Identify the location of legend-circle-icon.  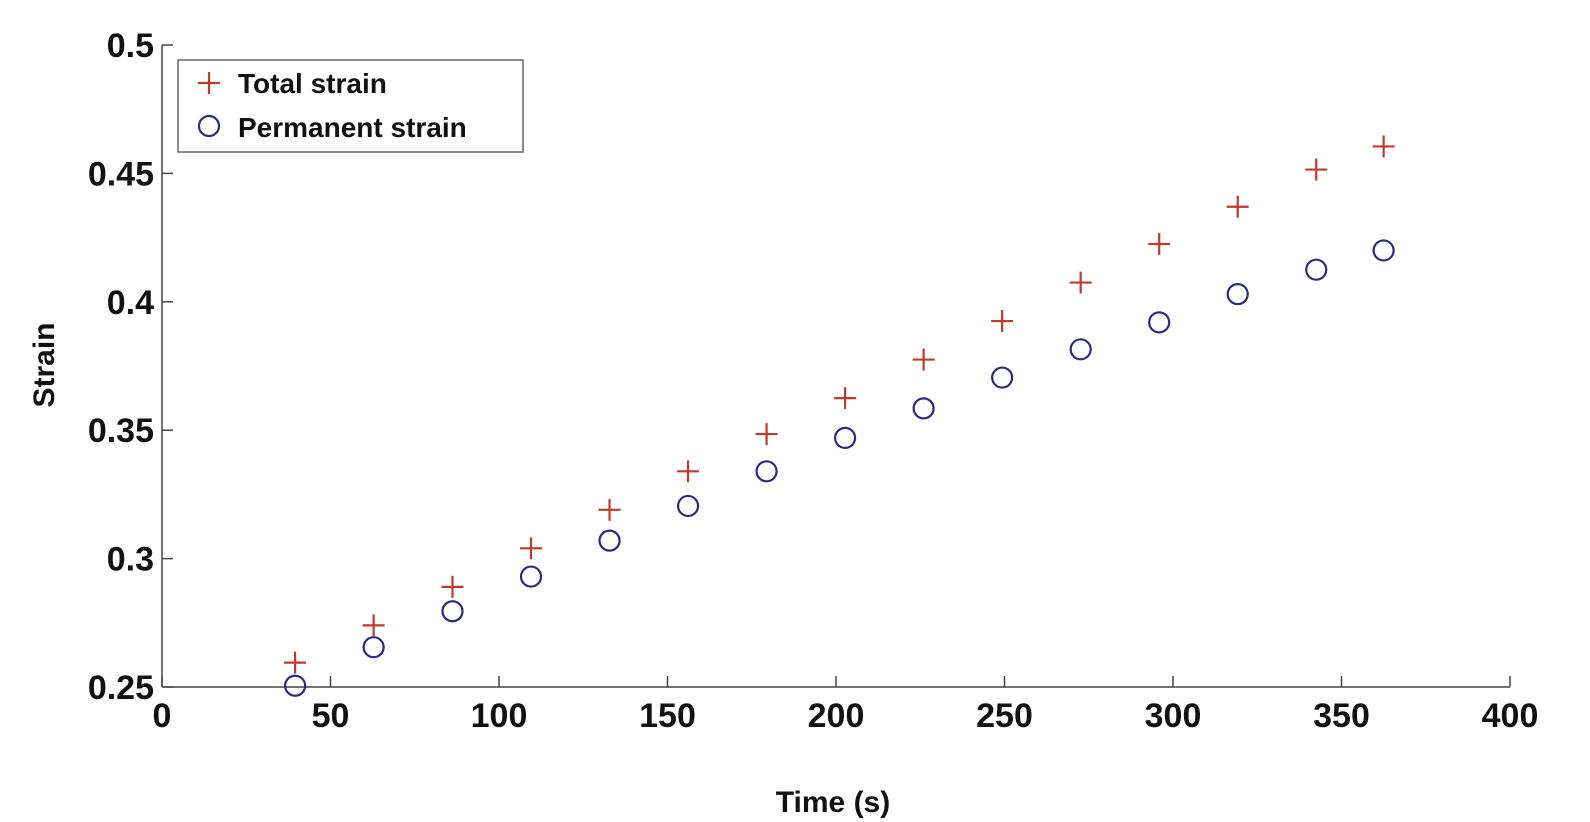
(209, 126).